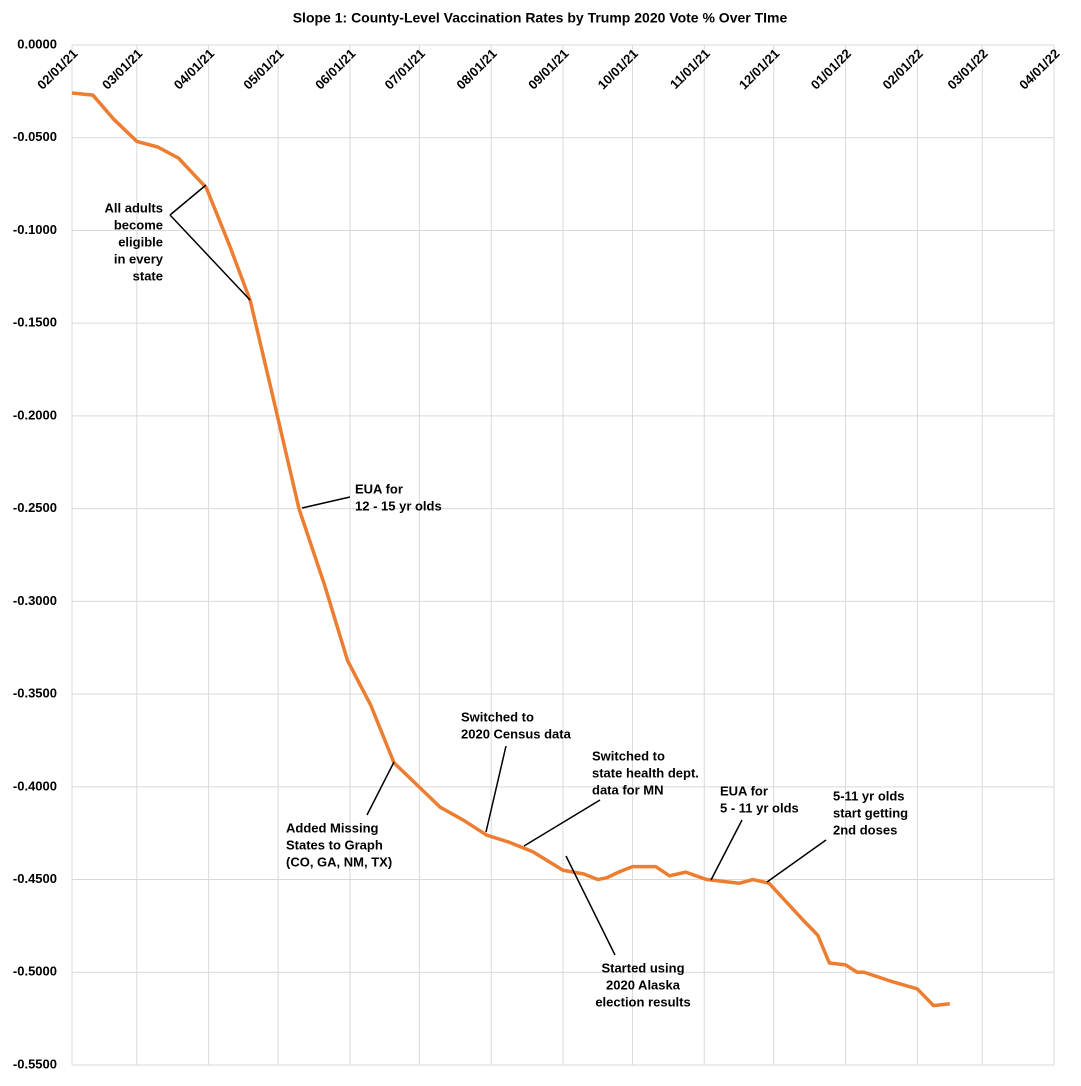  What do you see at coordinates (642, 1001) in the screenshot?
I see `annotation: election results` at bounding box center [642, 1001].